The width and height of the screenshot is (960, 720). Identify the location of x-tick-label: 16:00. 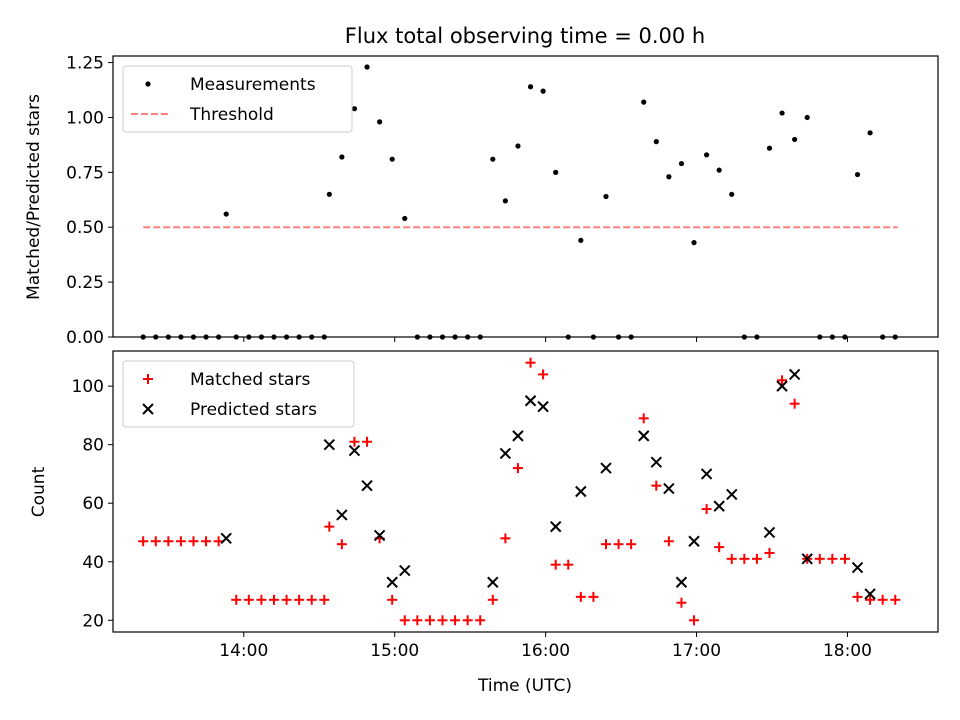
(545, 651).